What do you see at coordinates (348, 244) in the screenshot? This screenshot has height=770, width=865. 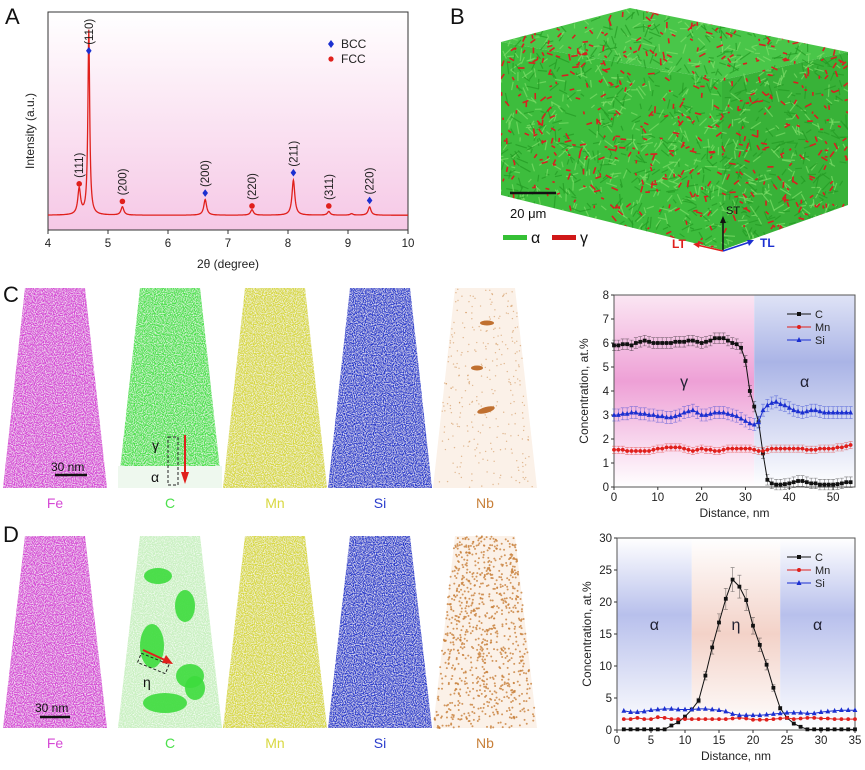 I see `x-tick-label: 9` at bounding box center [348, 244].